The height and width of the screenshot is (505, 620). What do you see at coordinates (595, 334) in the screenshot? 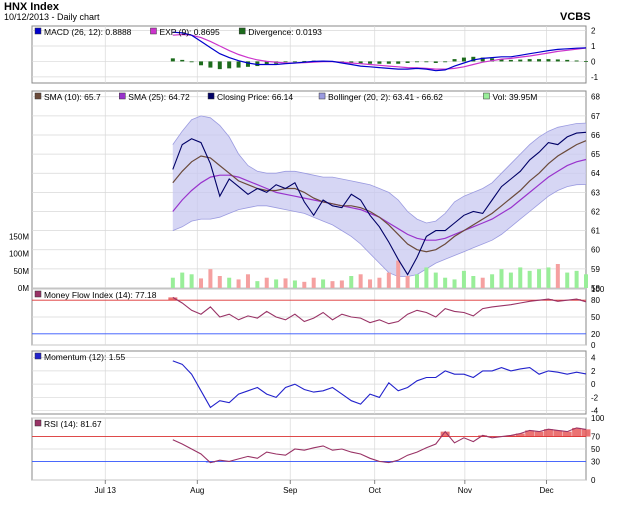
I see `mfi-ytick-label: 20` at bounding box center [595, 334].